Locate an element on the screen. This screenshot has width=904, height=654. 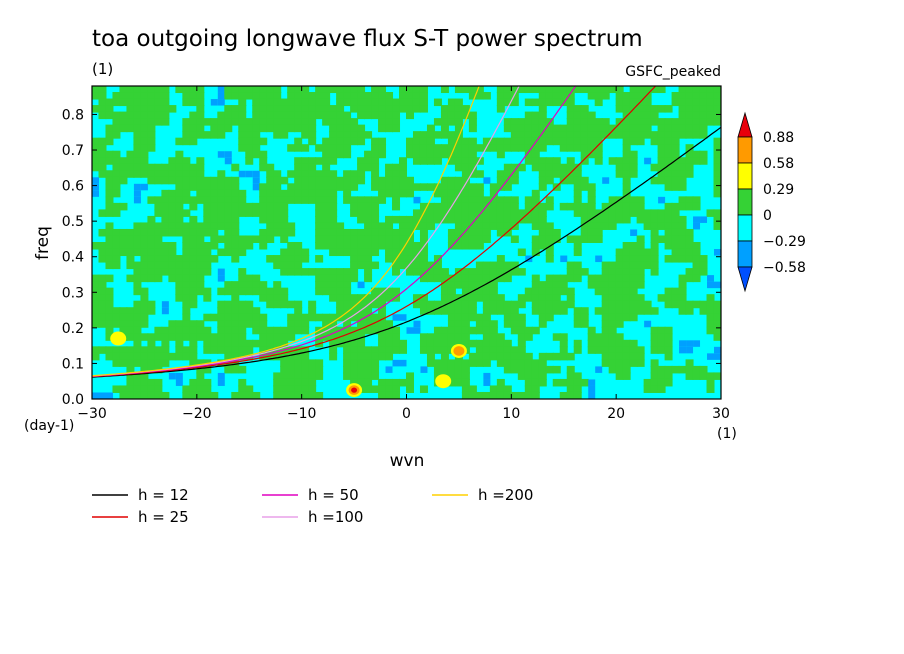
colorbar-label: −0.29 is located at coordinates (784, 242).